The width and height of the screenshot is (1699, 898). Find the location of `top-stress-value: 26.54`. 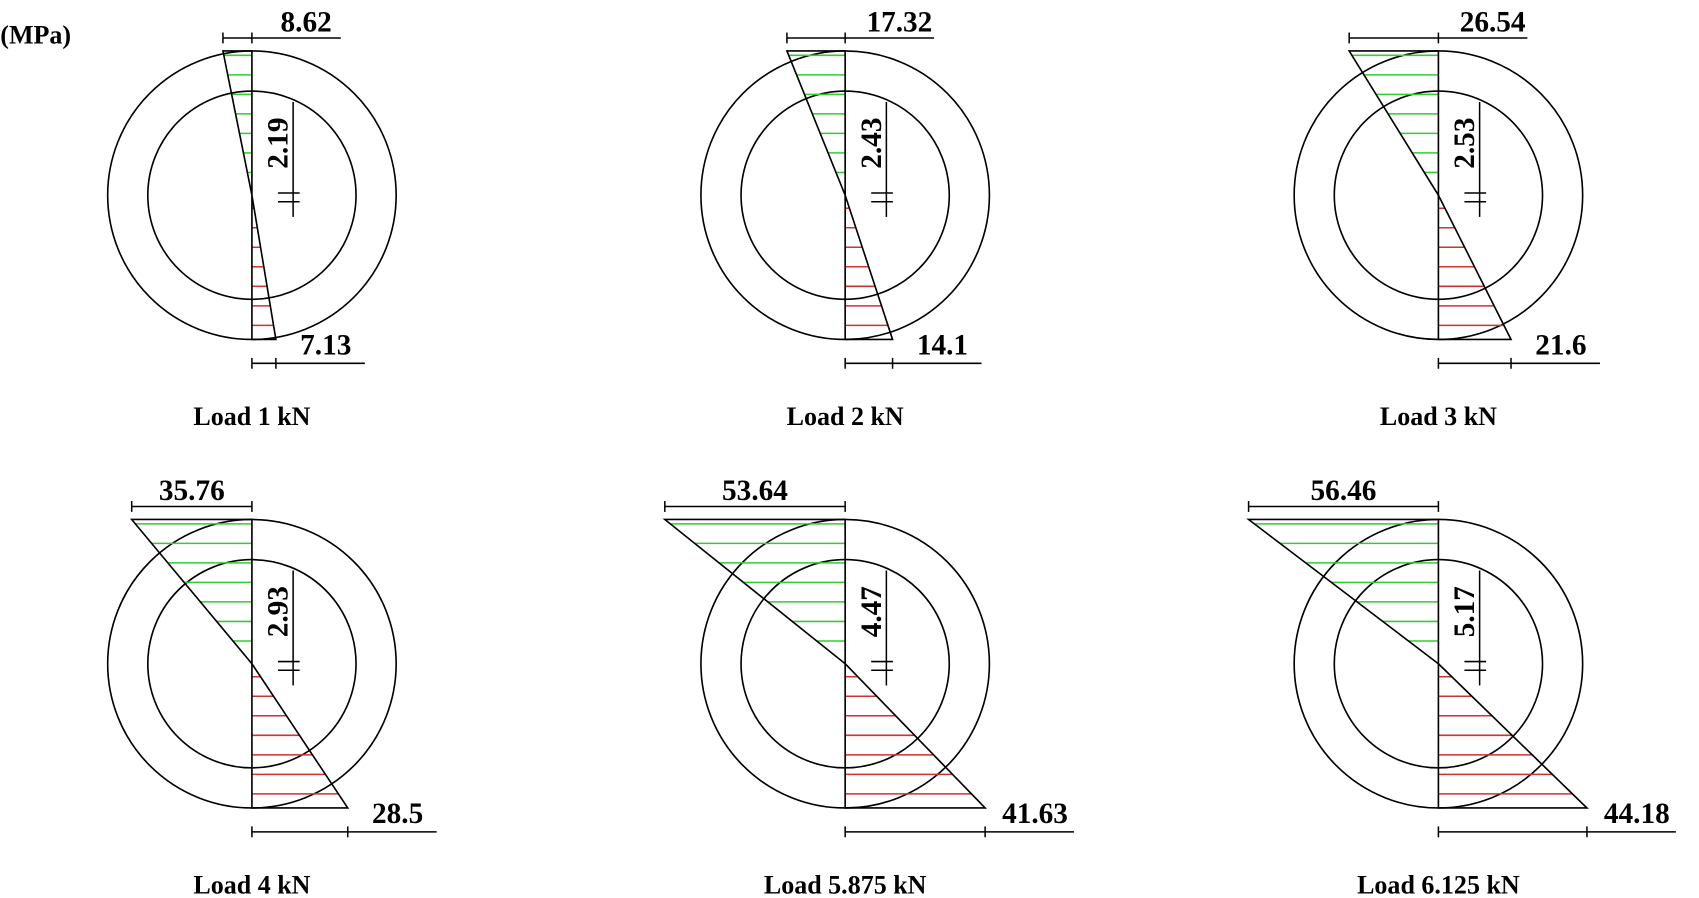

top-stress-value: 26.54 is located at coordinates (1493, 22).